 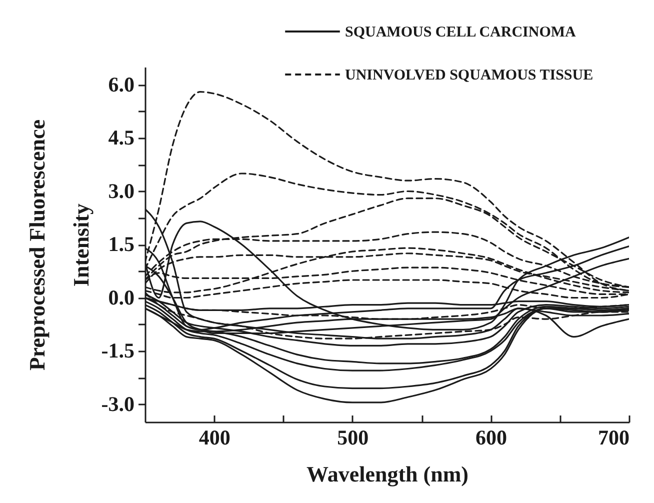 I want to click on y-tick-label: 4.5, so click(x=121, y=138).